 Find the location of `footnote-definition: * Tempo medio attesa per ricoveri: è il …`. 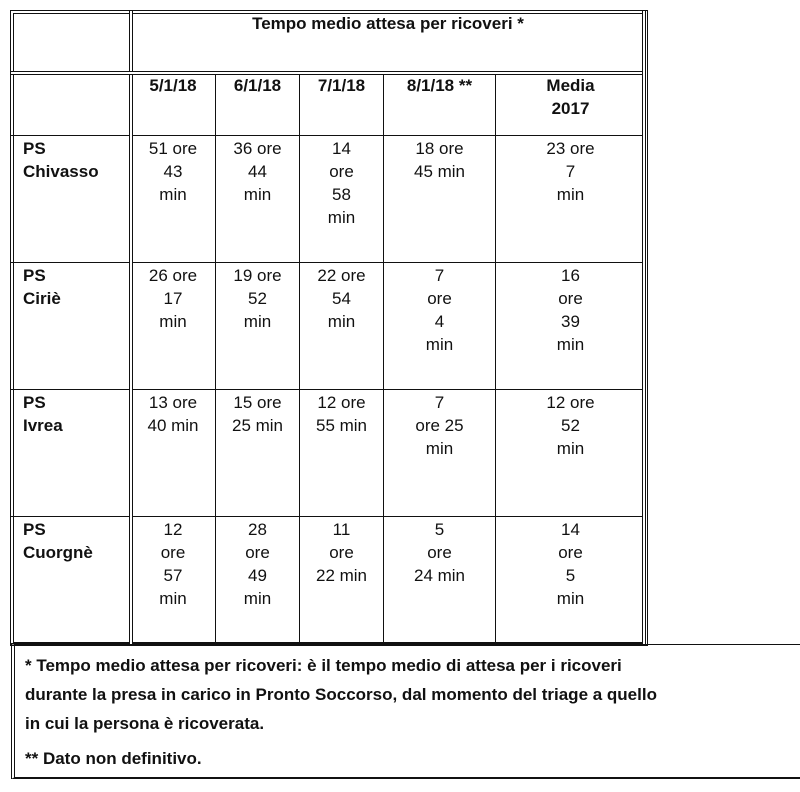

footnote-definition: * Tempo medio attesa per ricoveri: è il … is located at coordinates (341, 694).